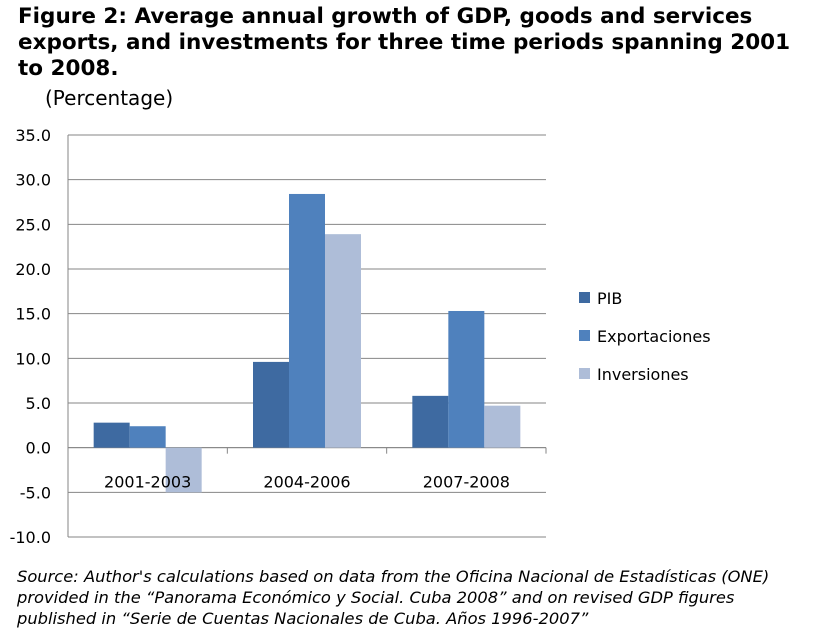 The width and height of the screenshot is (817, 636). Describe the element at coordinates (306, 482) in the screenshot. I see `x-tick-label: 2004-2006` at that location.